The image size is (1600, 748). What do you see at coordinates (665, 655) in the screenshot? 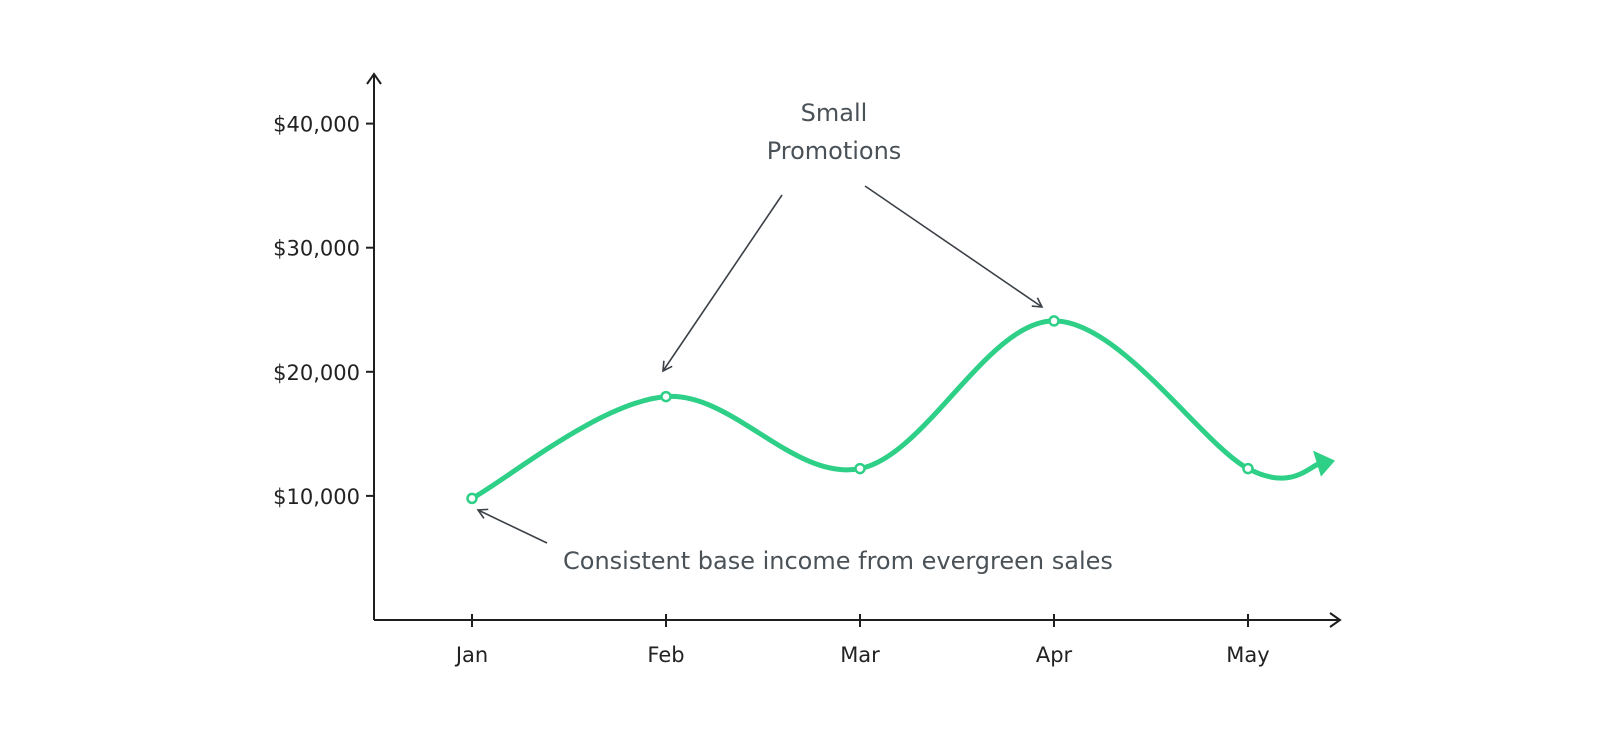
I see `x-tick-label: Feb` at bounding box center [665, 655].